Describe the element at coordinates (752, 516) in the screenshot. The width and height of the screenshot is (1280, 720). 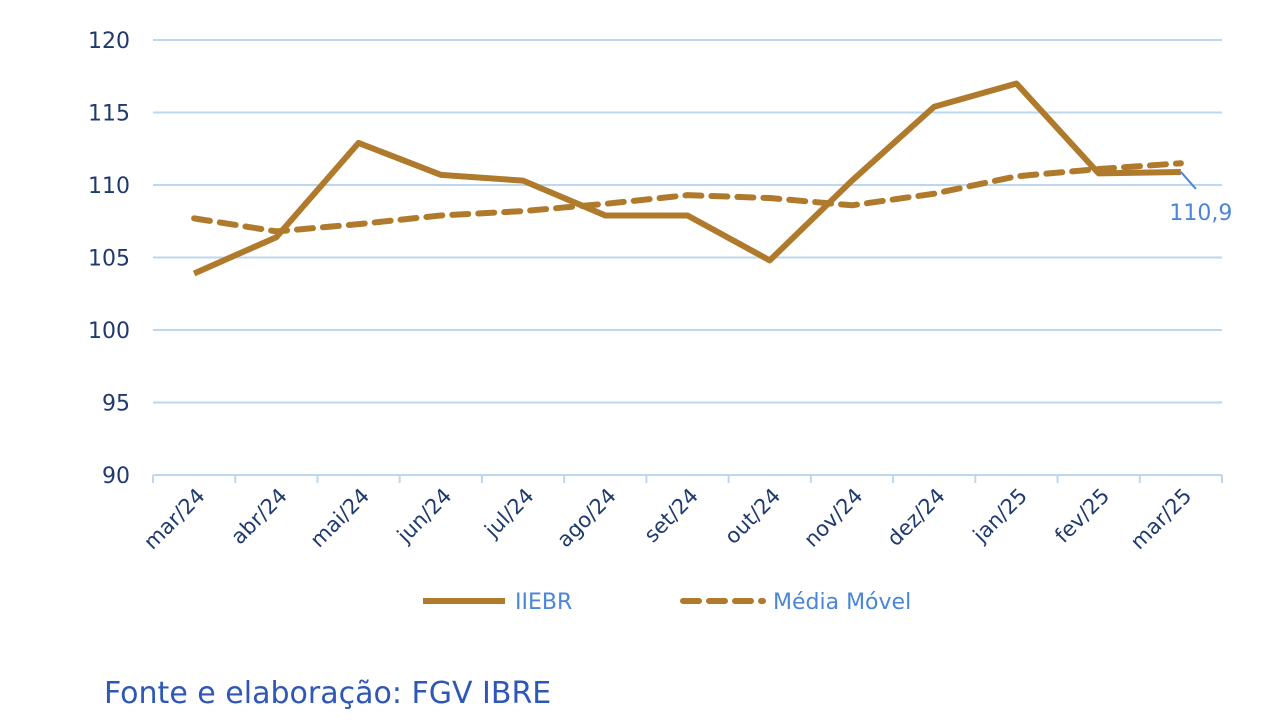
I see `x-tick-label: out/24` at that location.